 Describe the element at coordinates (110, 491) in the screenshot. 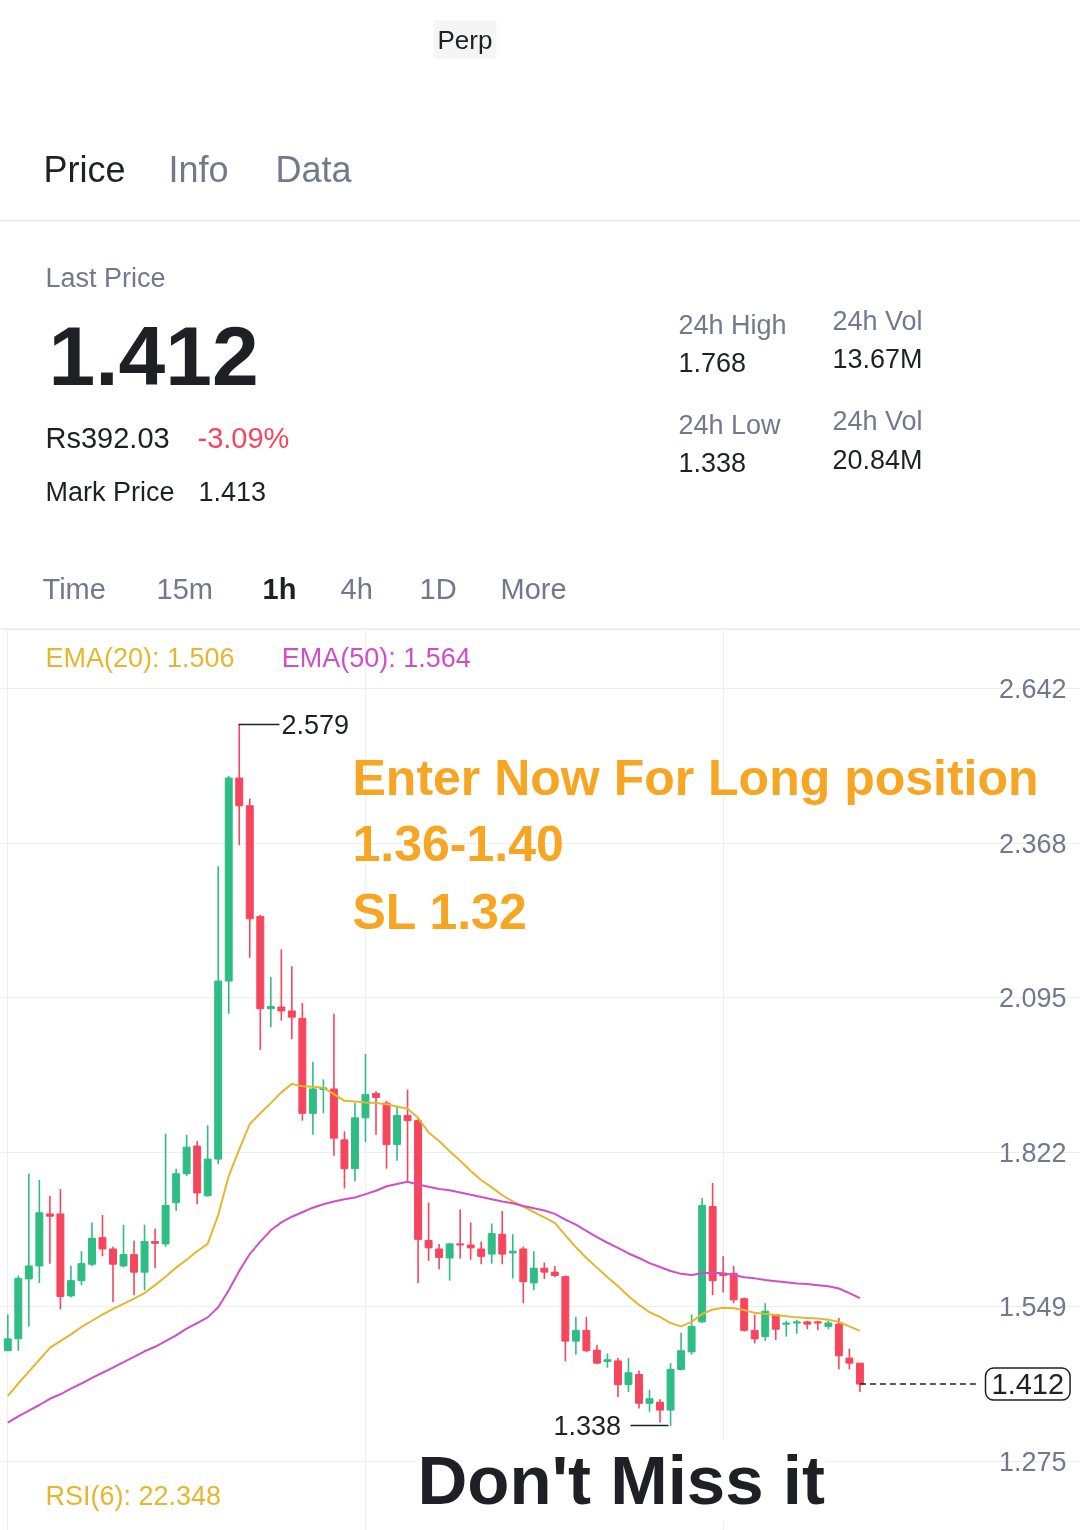

I see `text: Mark Price` at that location.